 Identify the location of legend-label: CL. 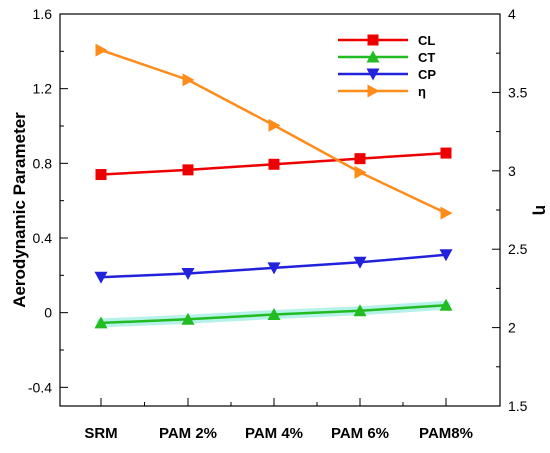
(426, 40).